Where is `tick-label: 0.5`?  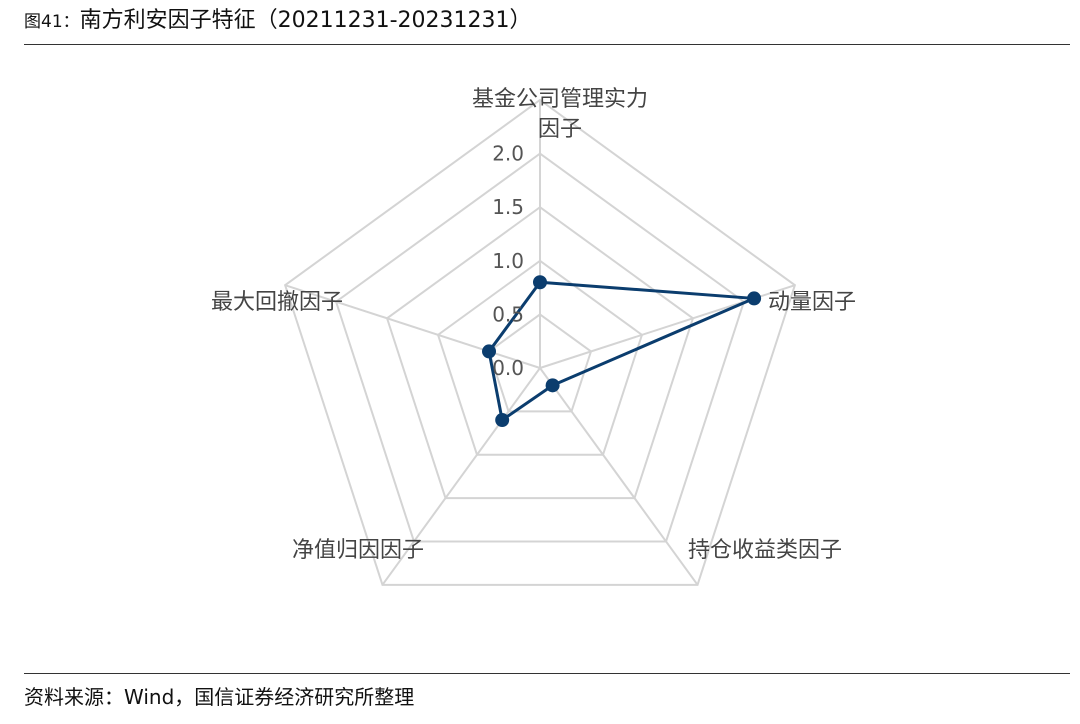 tick-label: 0.5 is located at coordinates (508, 314).